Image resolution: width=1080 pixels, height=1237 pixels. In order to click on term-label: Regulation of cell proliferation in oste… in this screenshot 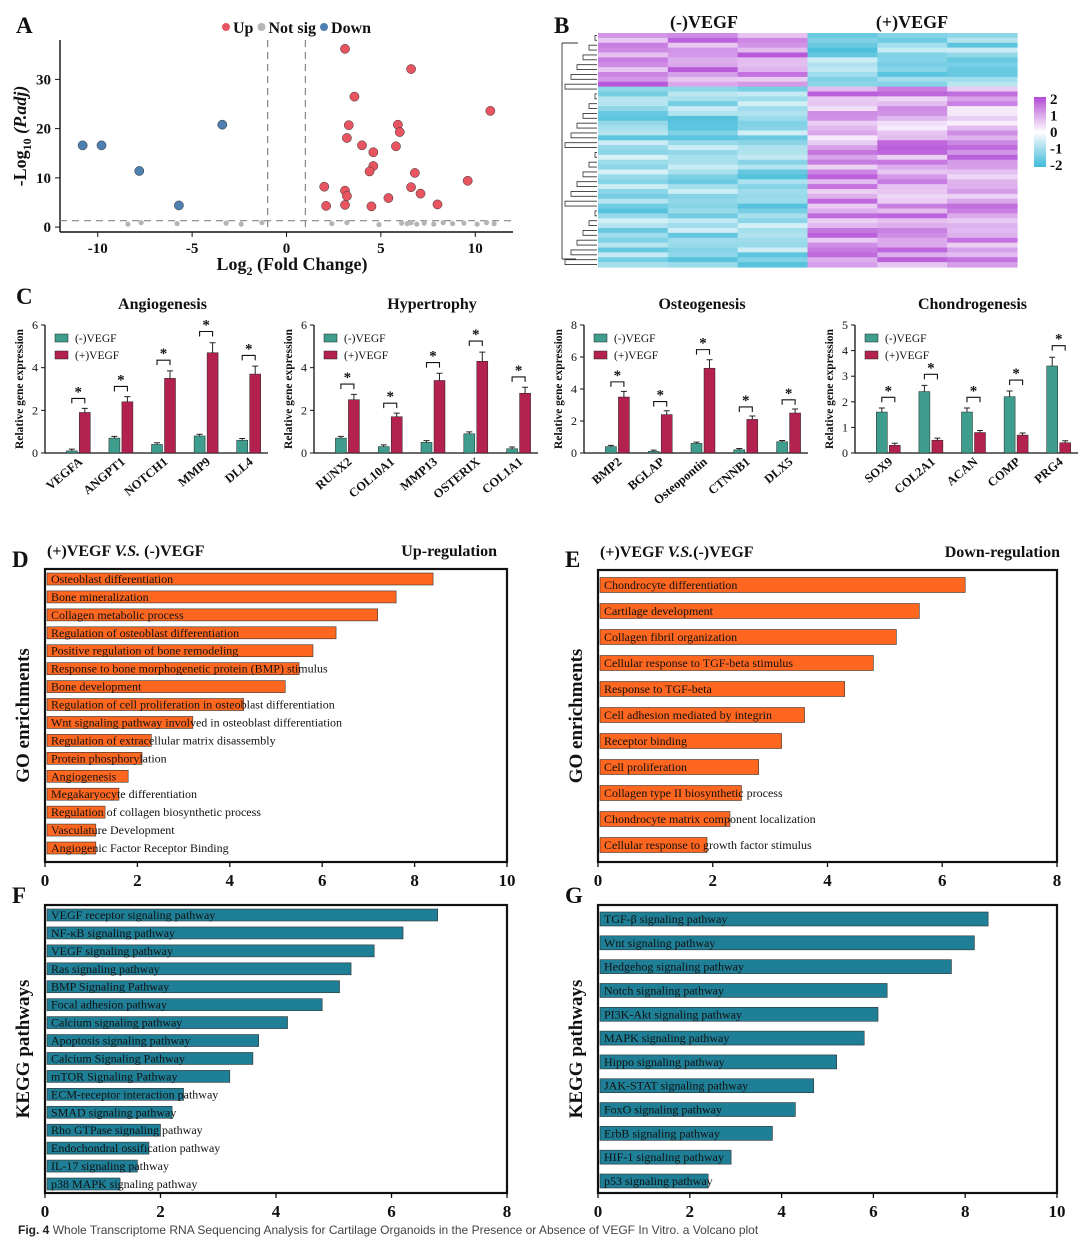, I will do `click(193, 705)`.